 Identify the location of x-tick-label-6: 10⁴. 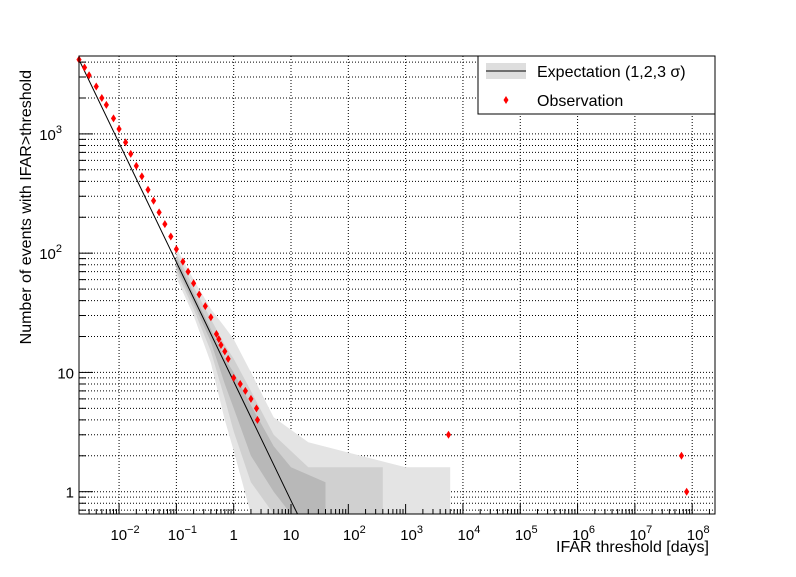
(469, 534).